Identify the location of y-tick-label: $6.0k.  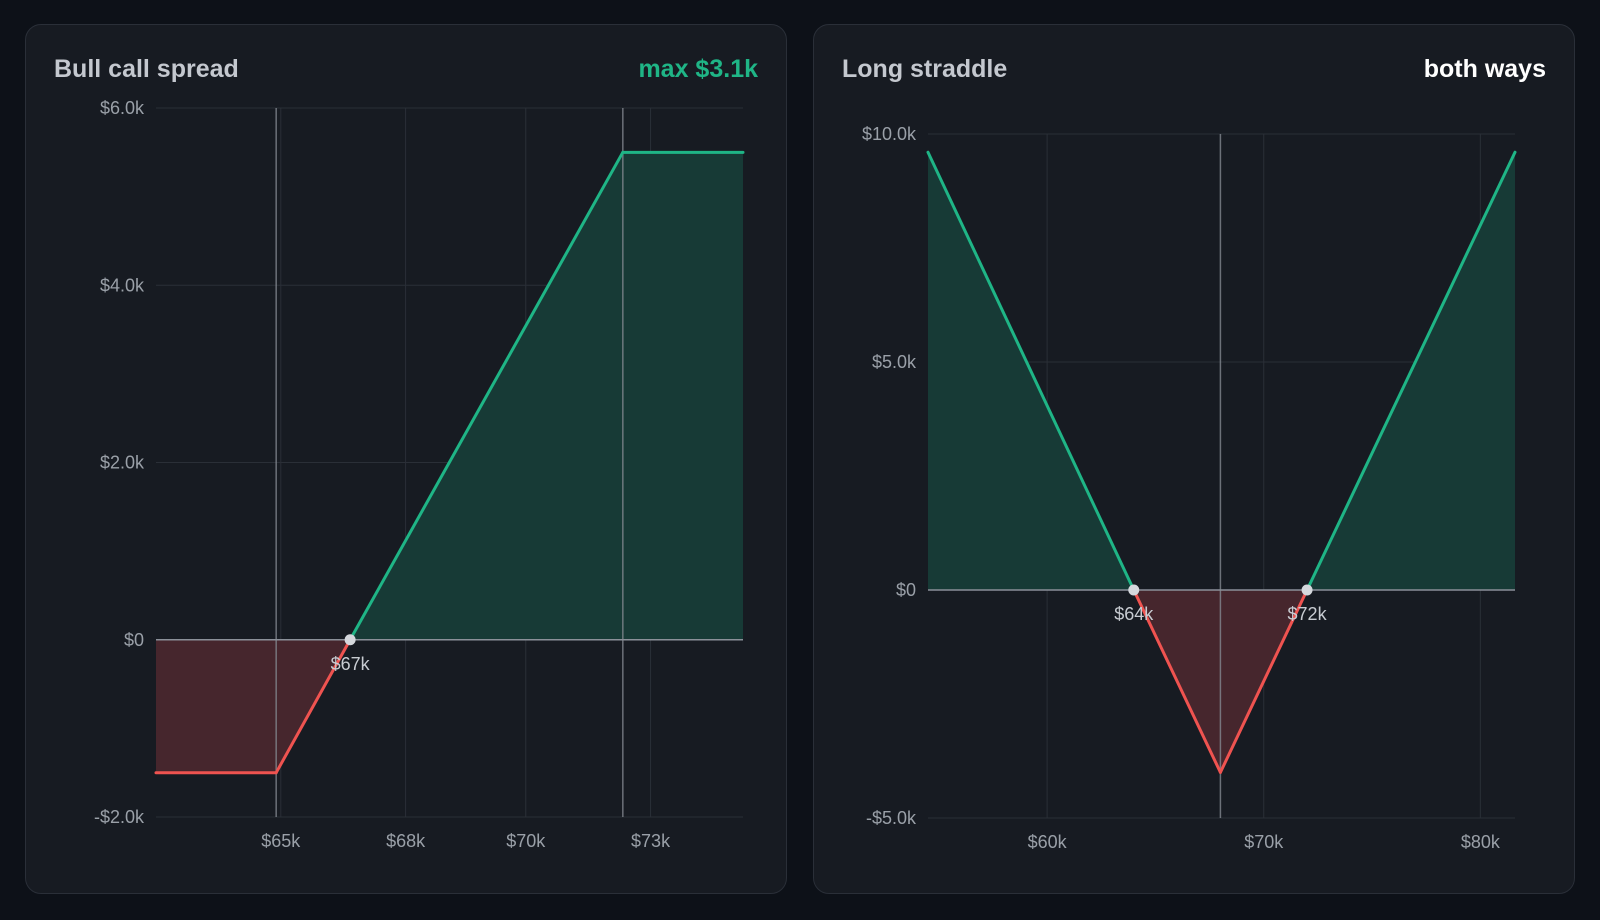
(122, 108).